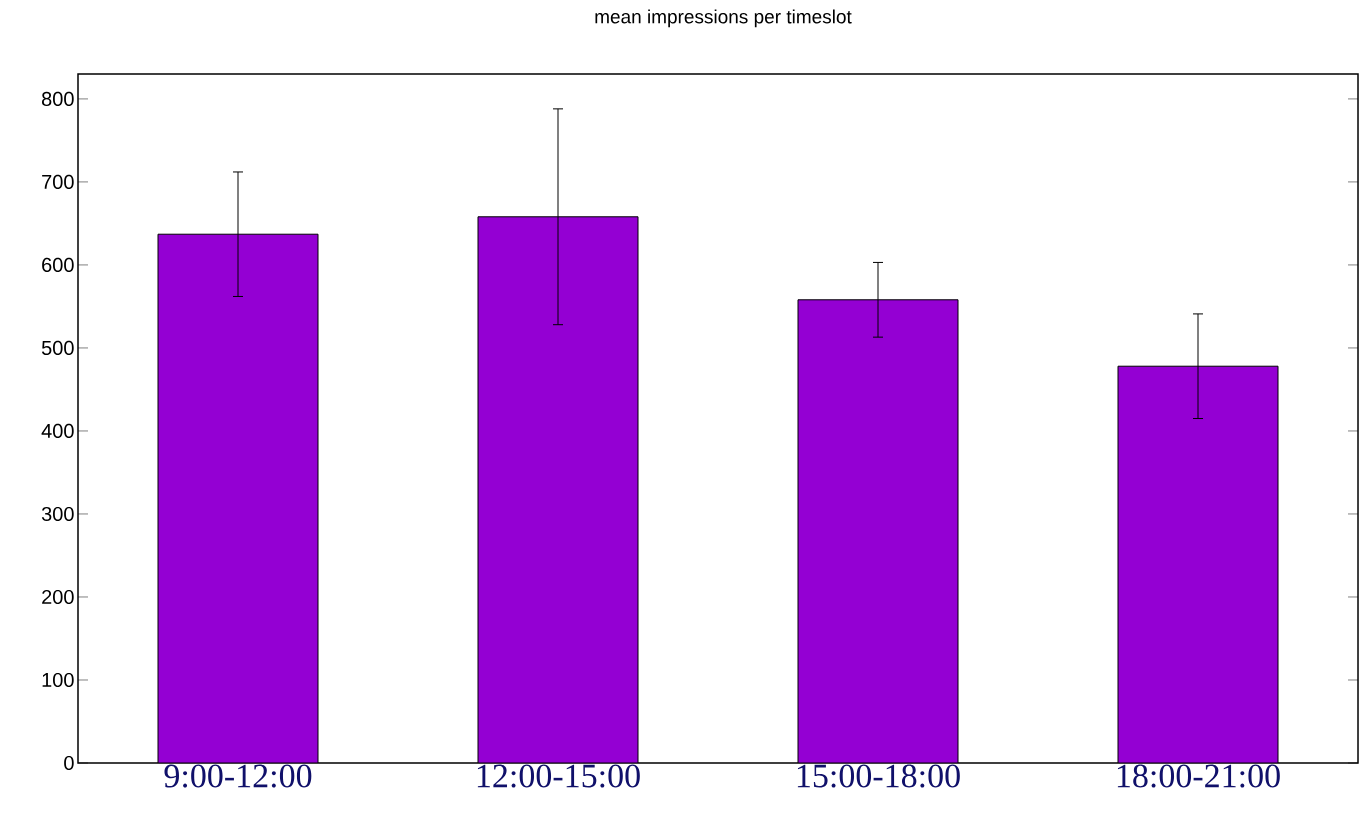 This screenshot has width=1360, height=814. I want to click on x-tick-label: 12:00-15:00, so click(558, 776).